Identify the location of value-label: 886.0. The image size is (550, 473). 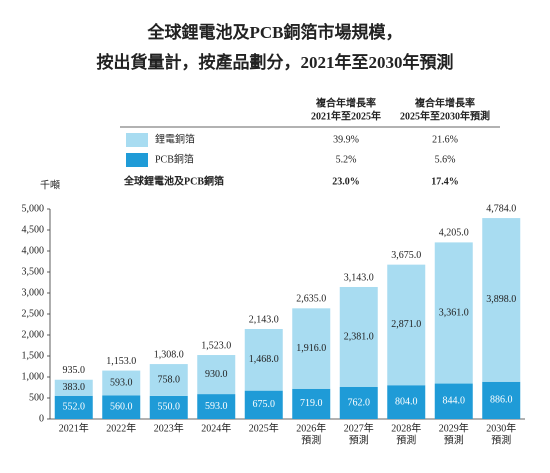
(501, 400).